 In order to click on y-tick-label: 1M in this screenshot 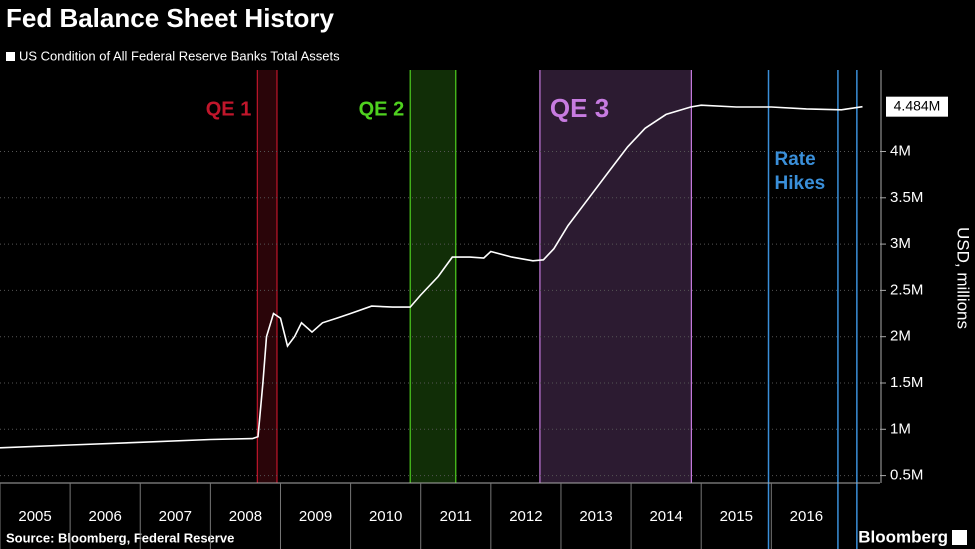, I will do `click(900, 428)`.